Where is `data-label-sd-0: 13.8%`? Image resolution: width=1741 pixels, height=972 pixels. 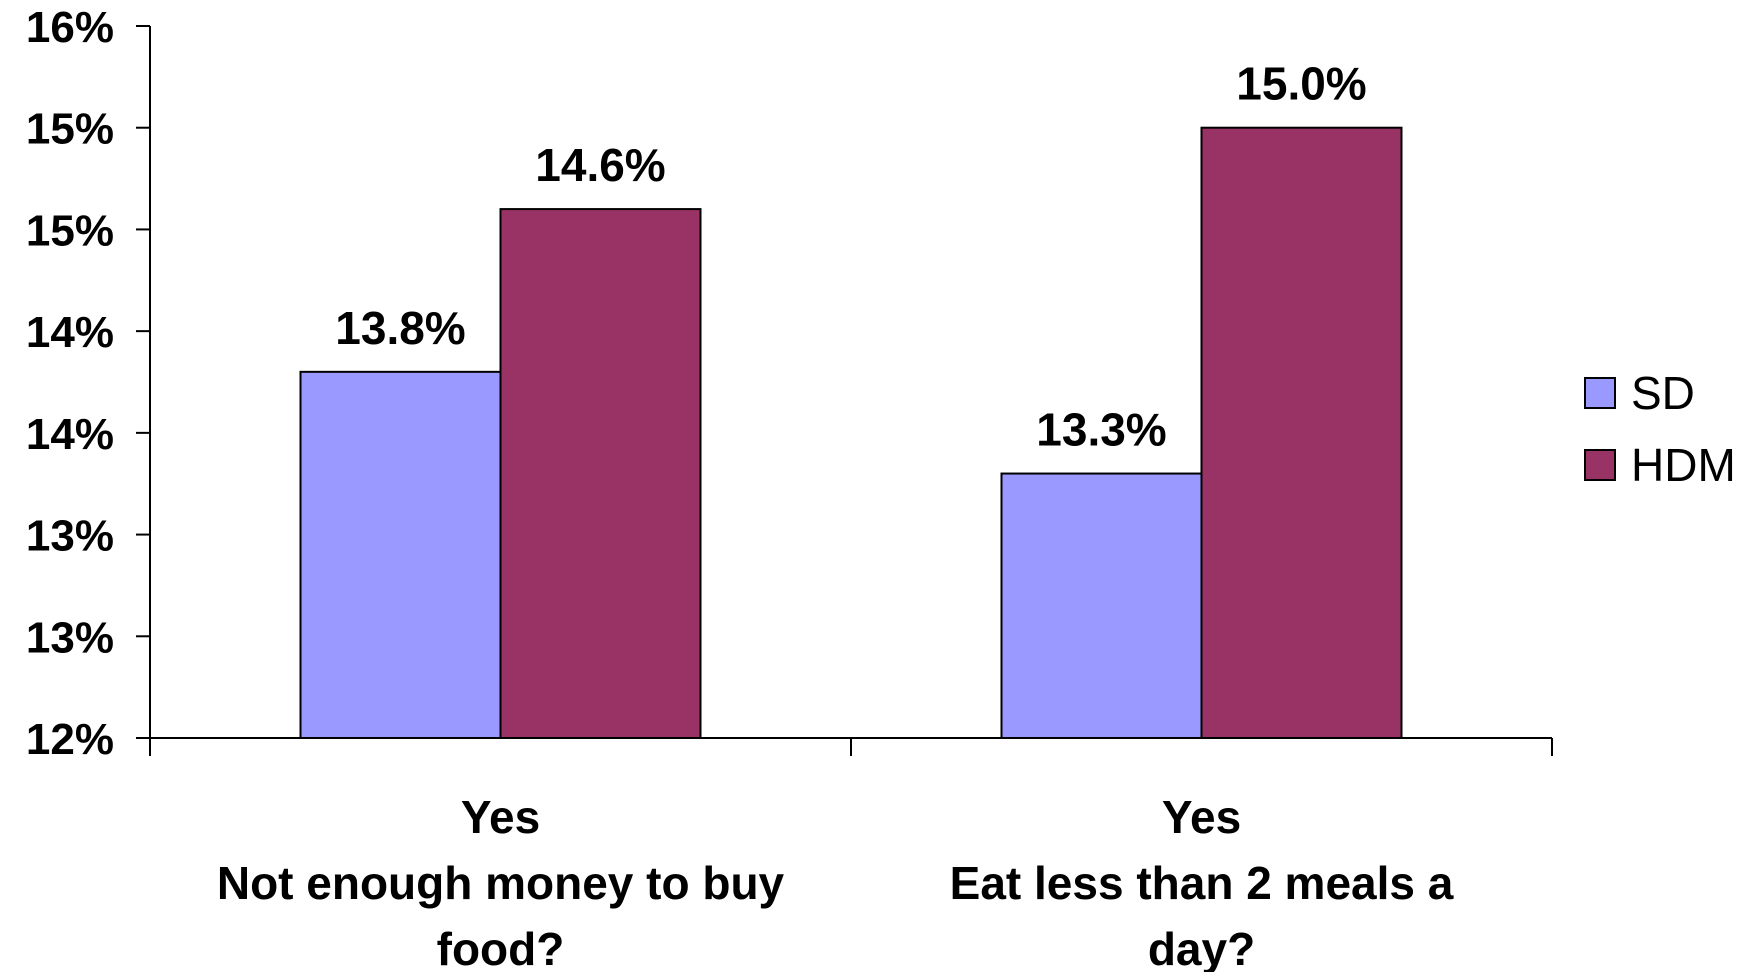 data-label-sd-0: 13.8% is located at coordinates (400, 328).